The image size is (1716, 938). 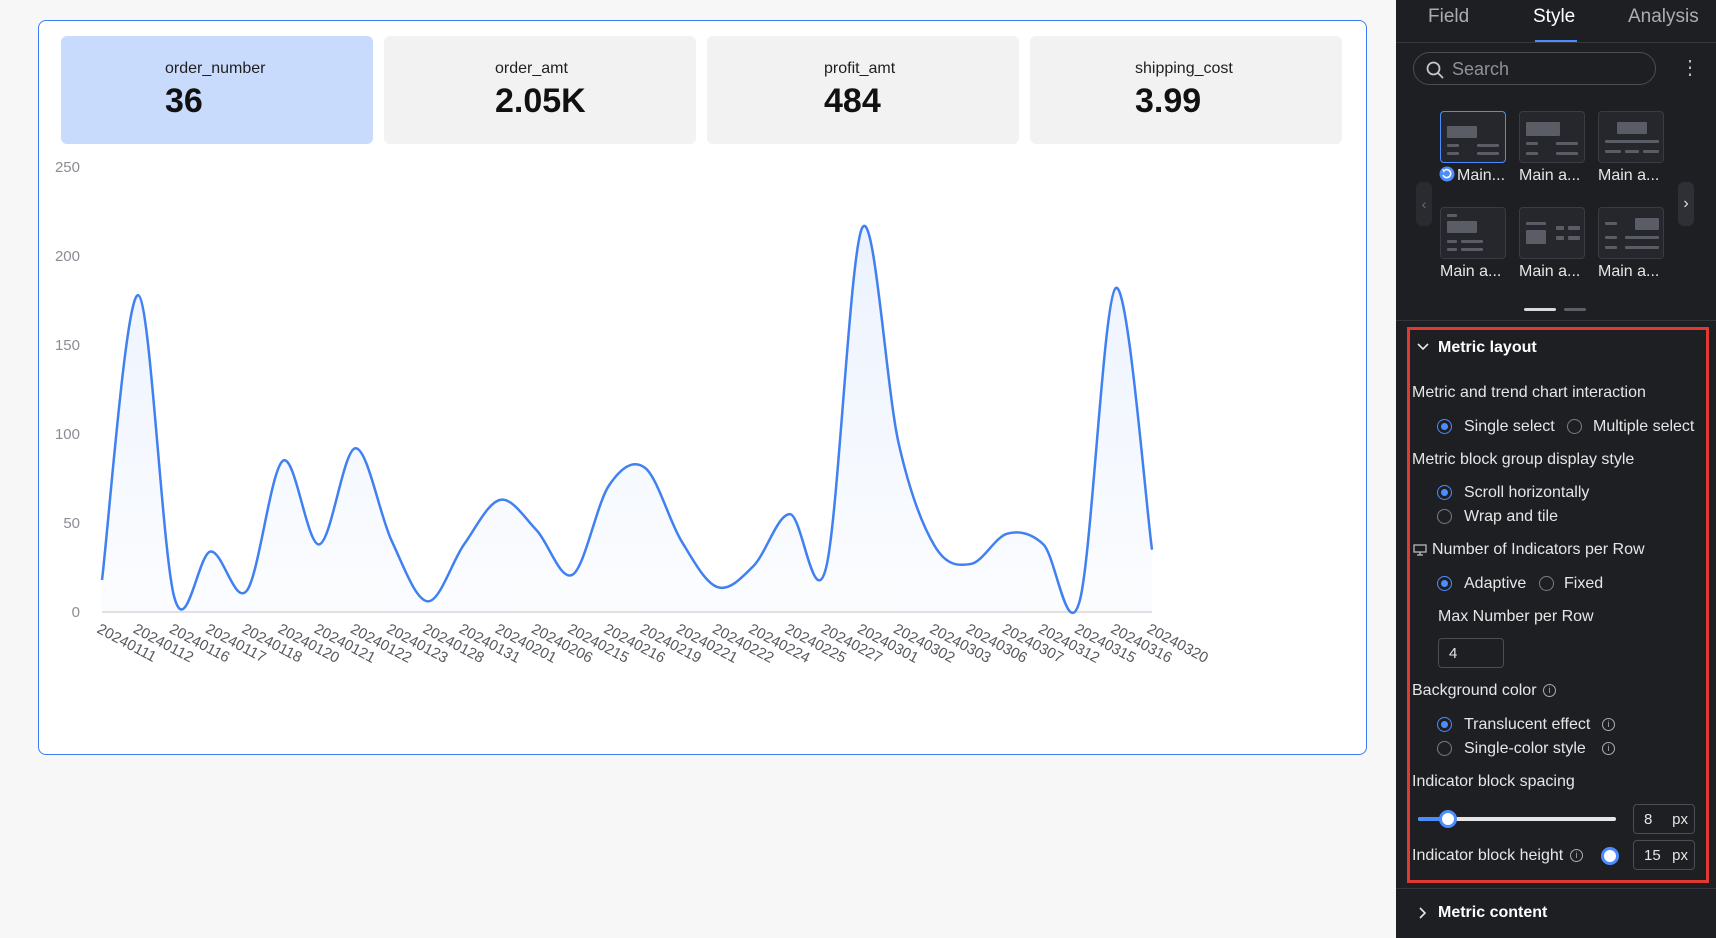 What do you see at coordinates (1493, 912) in the screenshot?
I see `metric-content-title: Metric content` at bounding box center [1493, 912].